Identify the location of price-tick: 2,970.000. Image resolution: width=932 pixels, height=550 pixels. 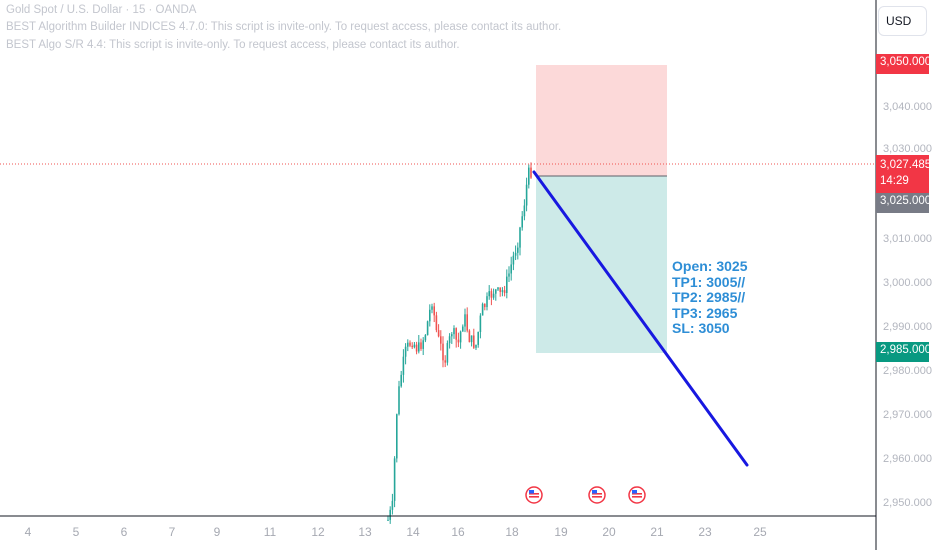
(907, 415).